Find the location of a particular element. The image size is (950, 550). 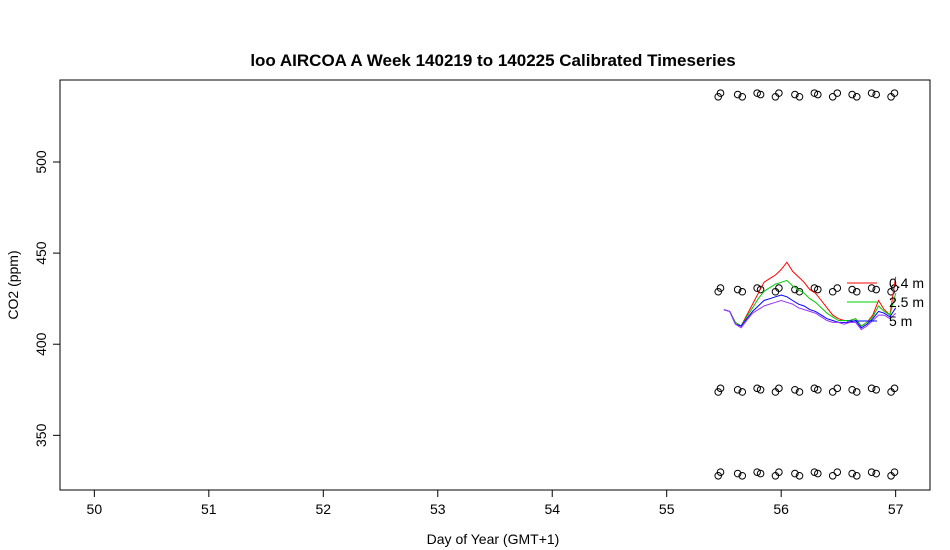

x-axis-label: Day of Year (GMT+1) is located at coordinates (493, 539).